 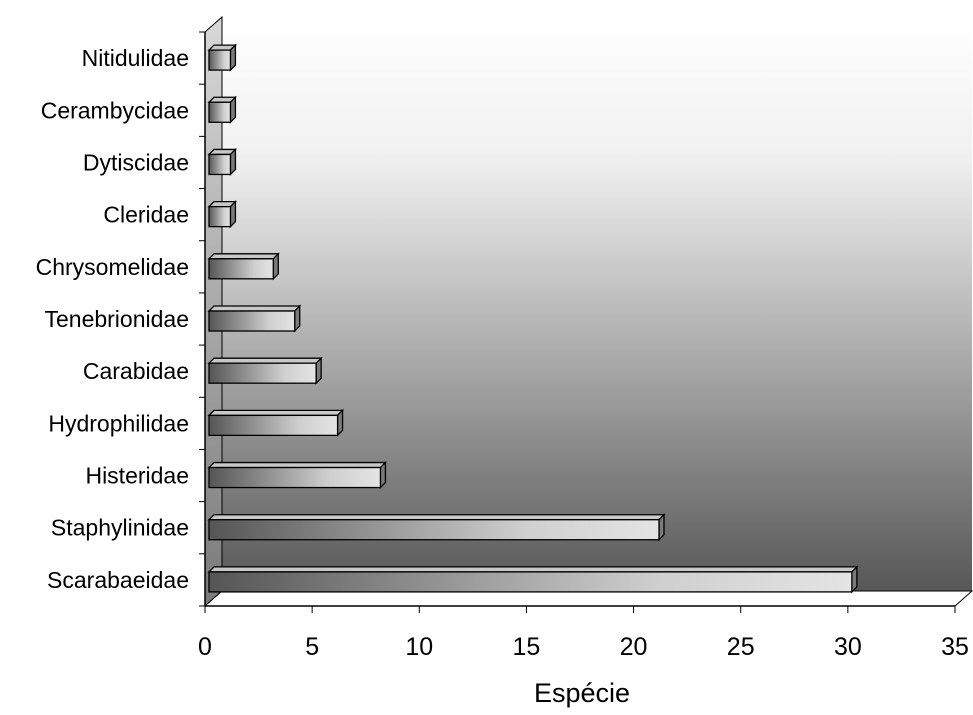 What do you see at coordinates (112, 267) in the screenshot?
I see `category-label: Chrysomelidae` at bounding box center [112, 267].